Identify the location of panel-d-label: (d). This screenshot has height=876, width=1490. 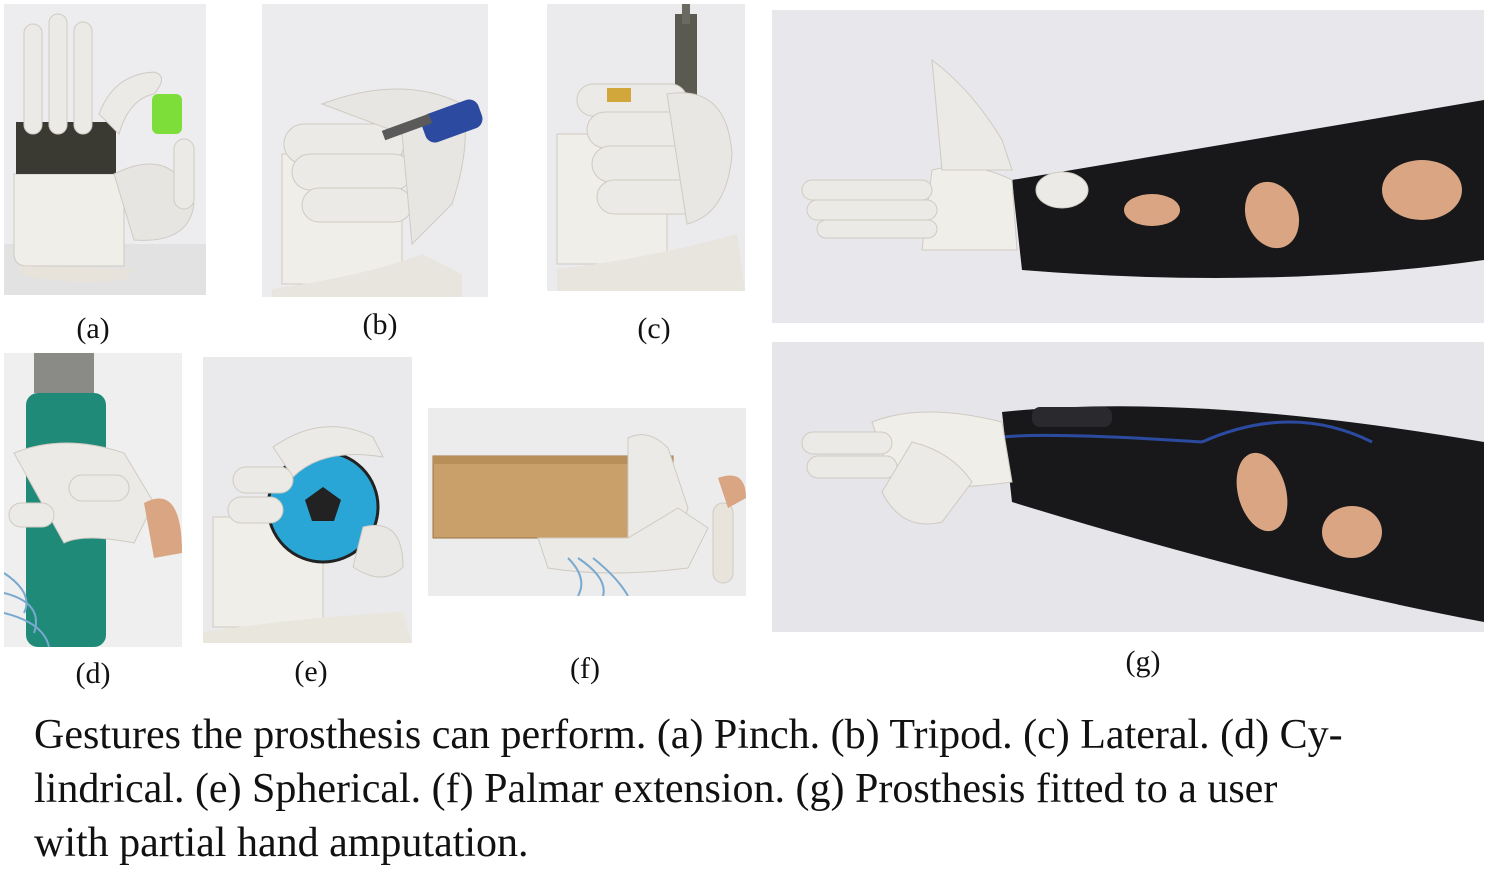
(93, 673).